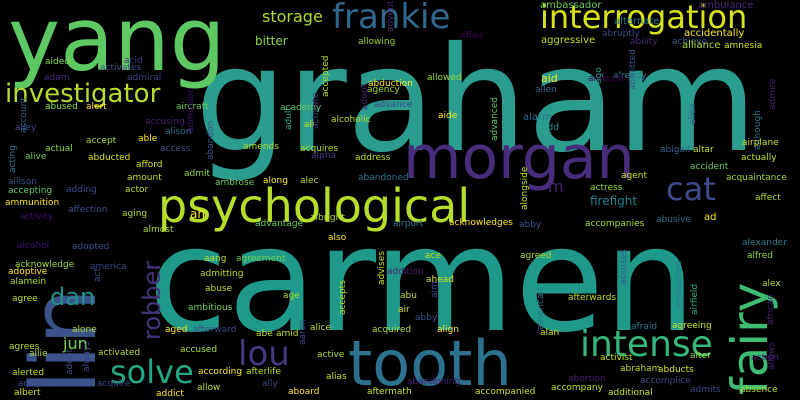  Describe the element at coordinates (337, 238) in the screenshot. I see `word-also: also` at that location.